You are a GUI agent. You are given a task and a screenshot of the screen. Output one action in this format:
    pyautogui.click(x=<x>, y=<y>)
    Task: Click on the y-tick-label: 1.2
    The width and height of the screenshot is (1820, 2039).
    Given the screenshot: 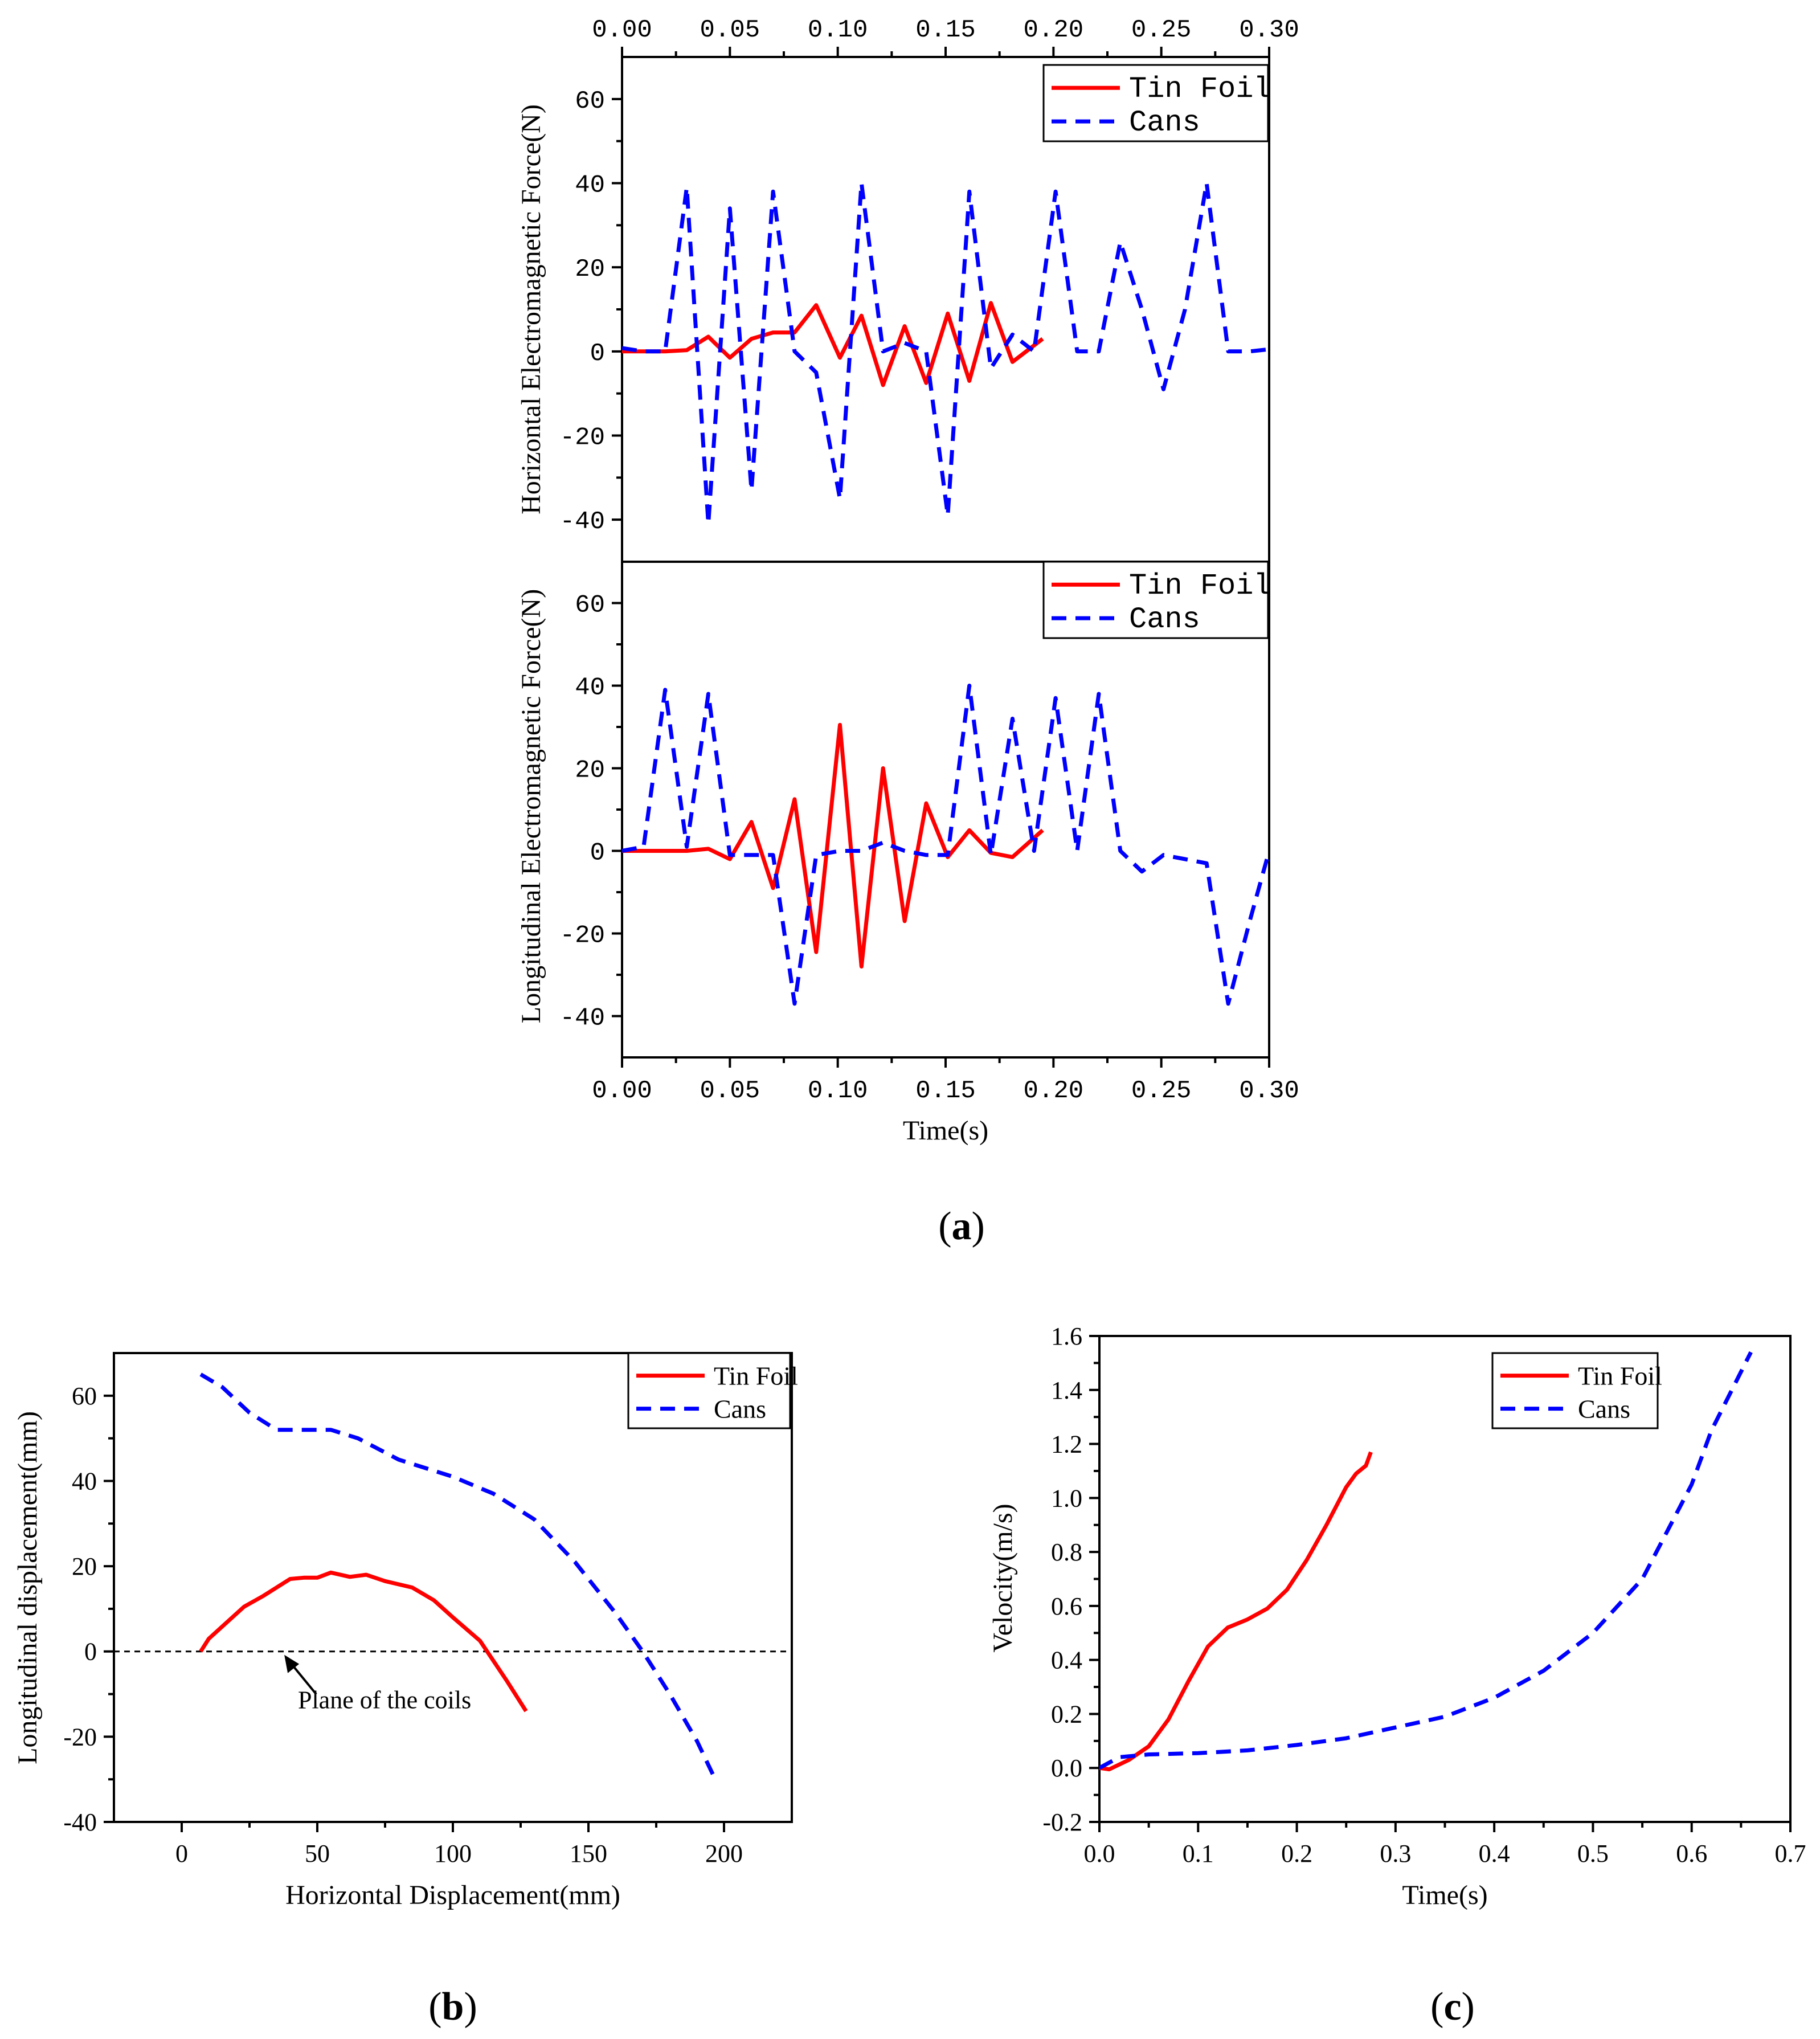 What is the action you would take?
    pyautogui.click(x=1066, y=1445)
    